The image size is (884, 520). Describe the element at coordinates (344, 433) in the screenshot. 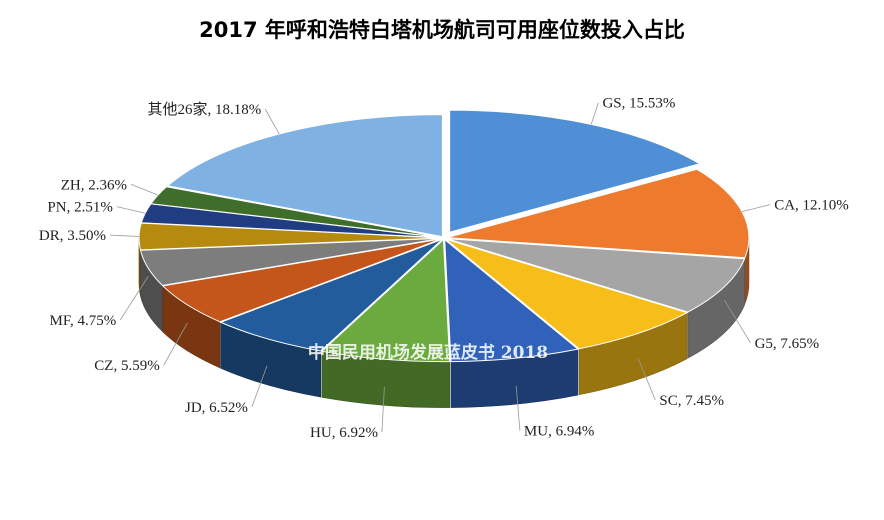

I see `slice-label-HU: HU, 6.92%` at that location.